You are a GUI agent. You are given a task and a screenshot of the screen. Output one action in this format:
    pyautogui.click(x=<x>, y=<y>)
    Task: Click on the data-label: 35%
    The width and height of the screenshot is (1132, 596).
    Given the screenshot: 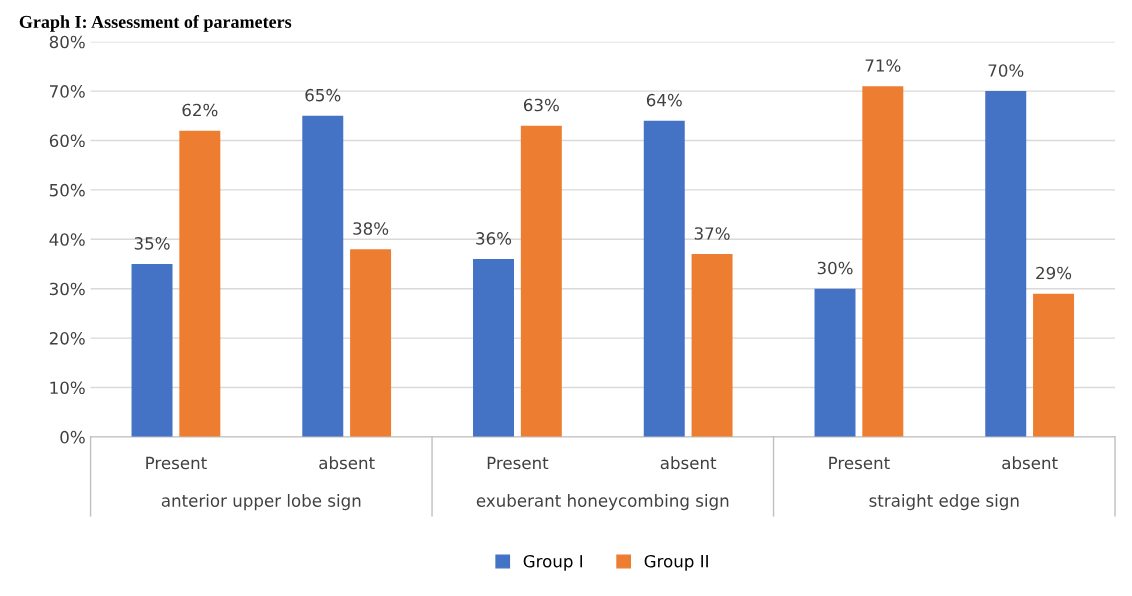 What is the action you would take?
    pyautogui.click(x=152, y=243)
    